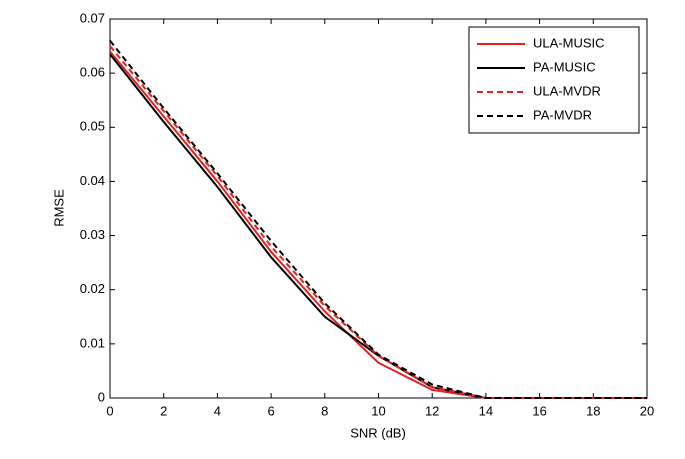  Describe the element at coordinates (486, 410) in the screenshot. I see `x-tick-label: 14` at that location.